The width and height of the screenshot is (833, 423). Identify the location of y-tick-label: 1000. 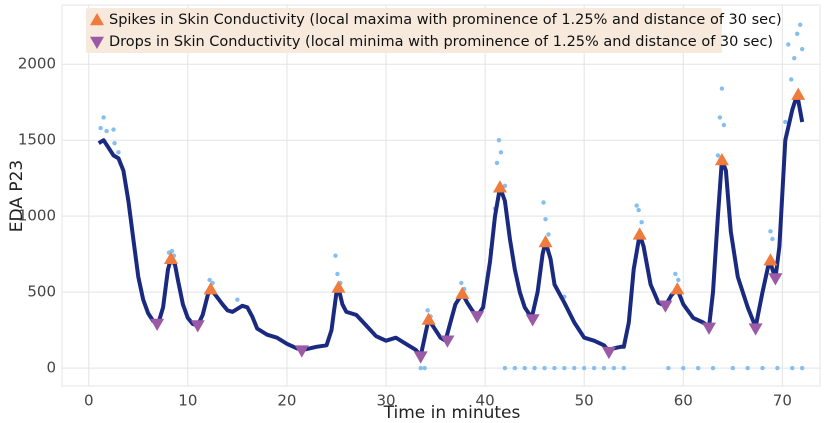
(37, 216).